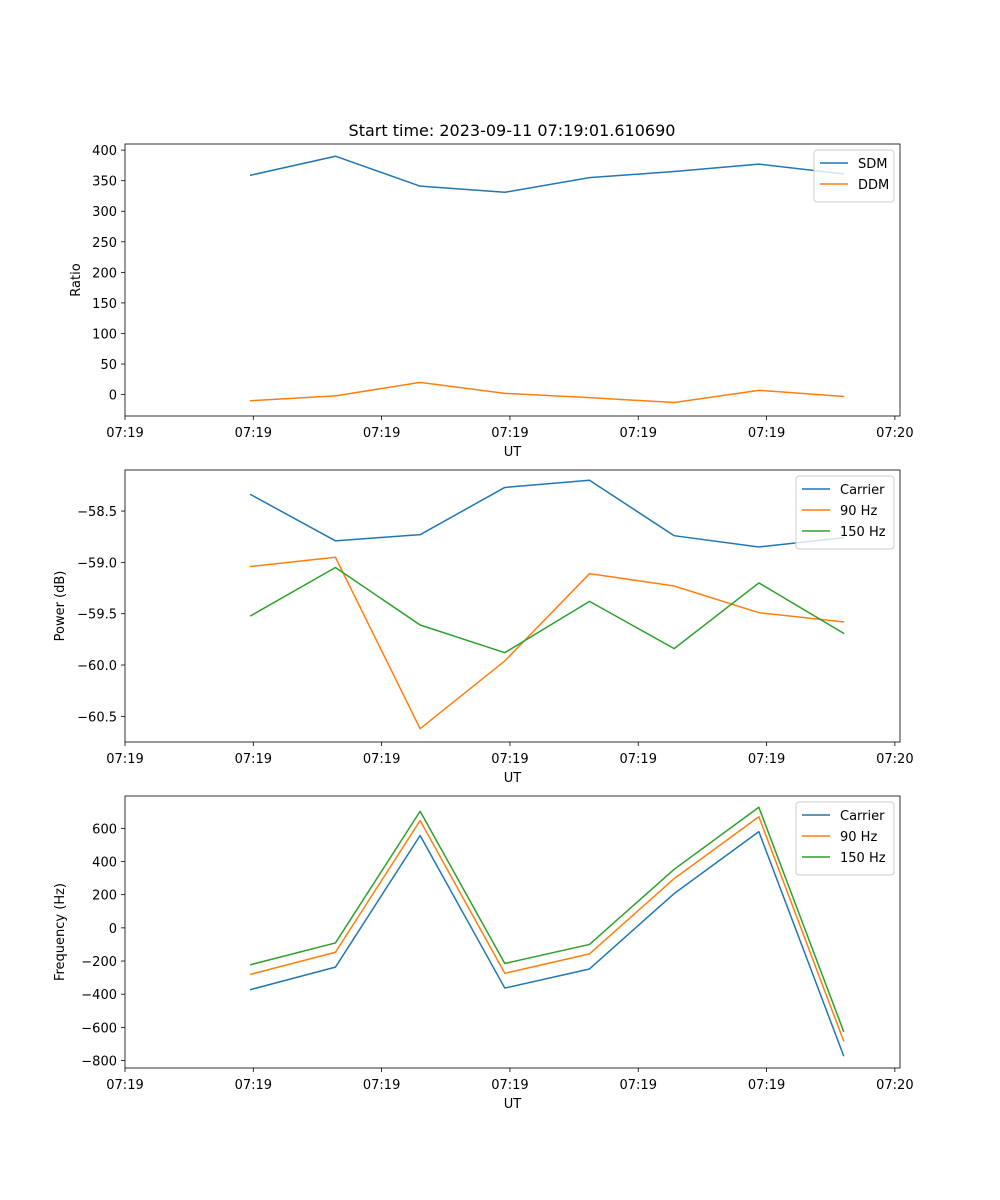 This screenshot has height=1200, width=1000. Describe the element at coordinates (97, 666) in the screenshot. I see `y-tick-label: −60.0` at that location.